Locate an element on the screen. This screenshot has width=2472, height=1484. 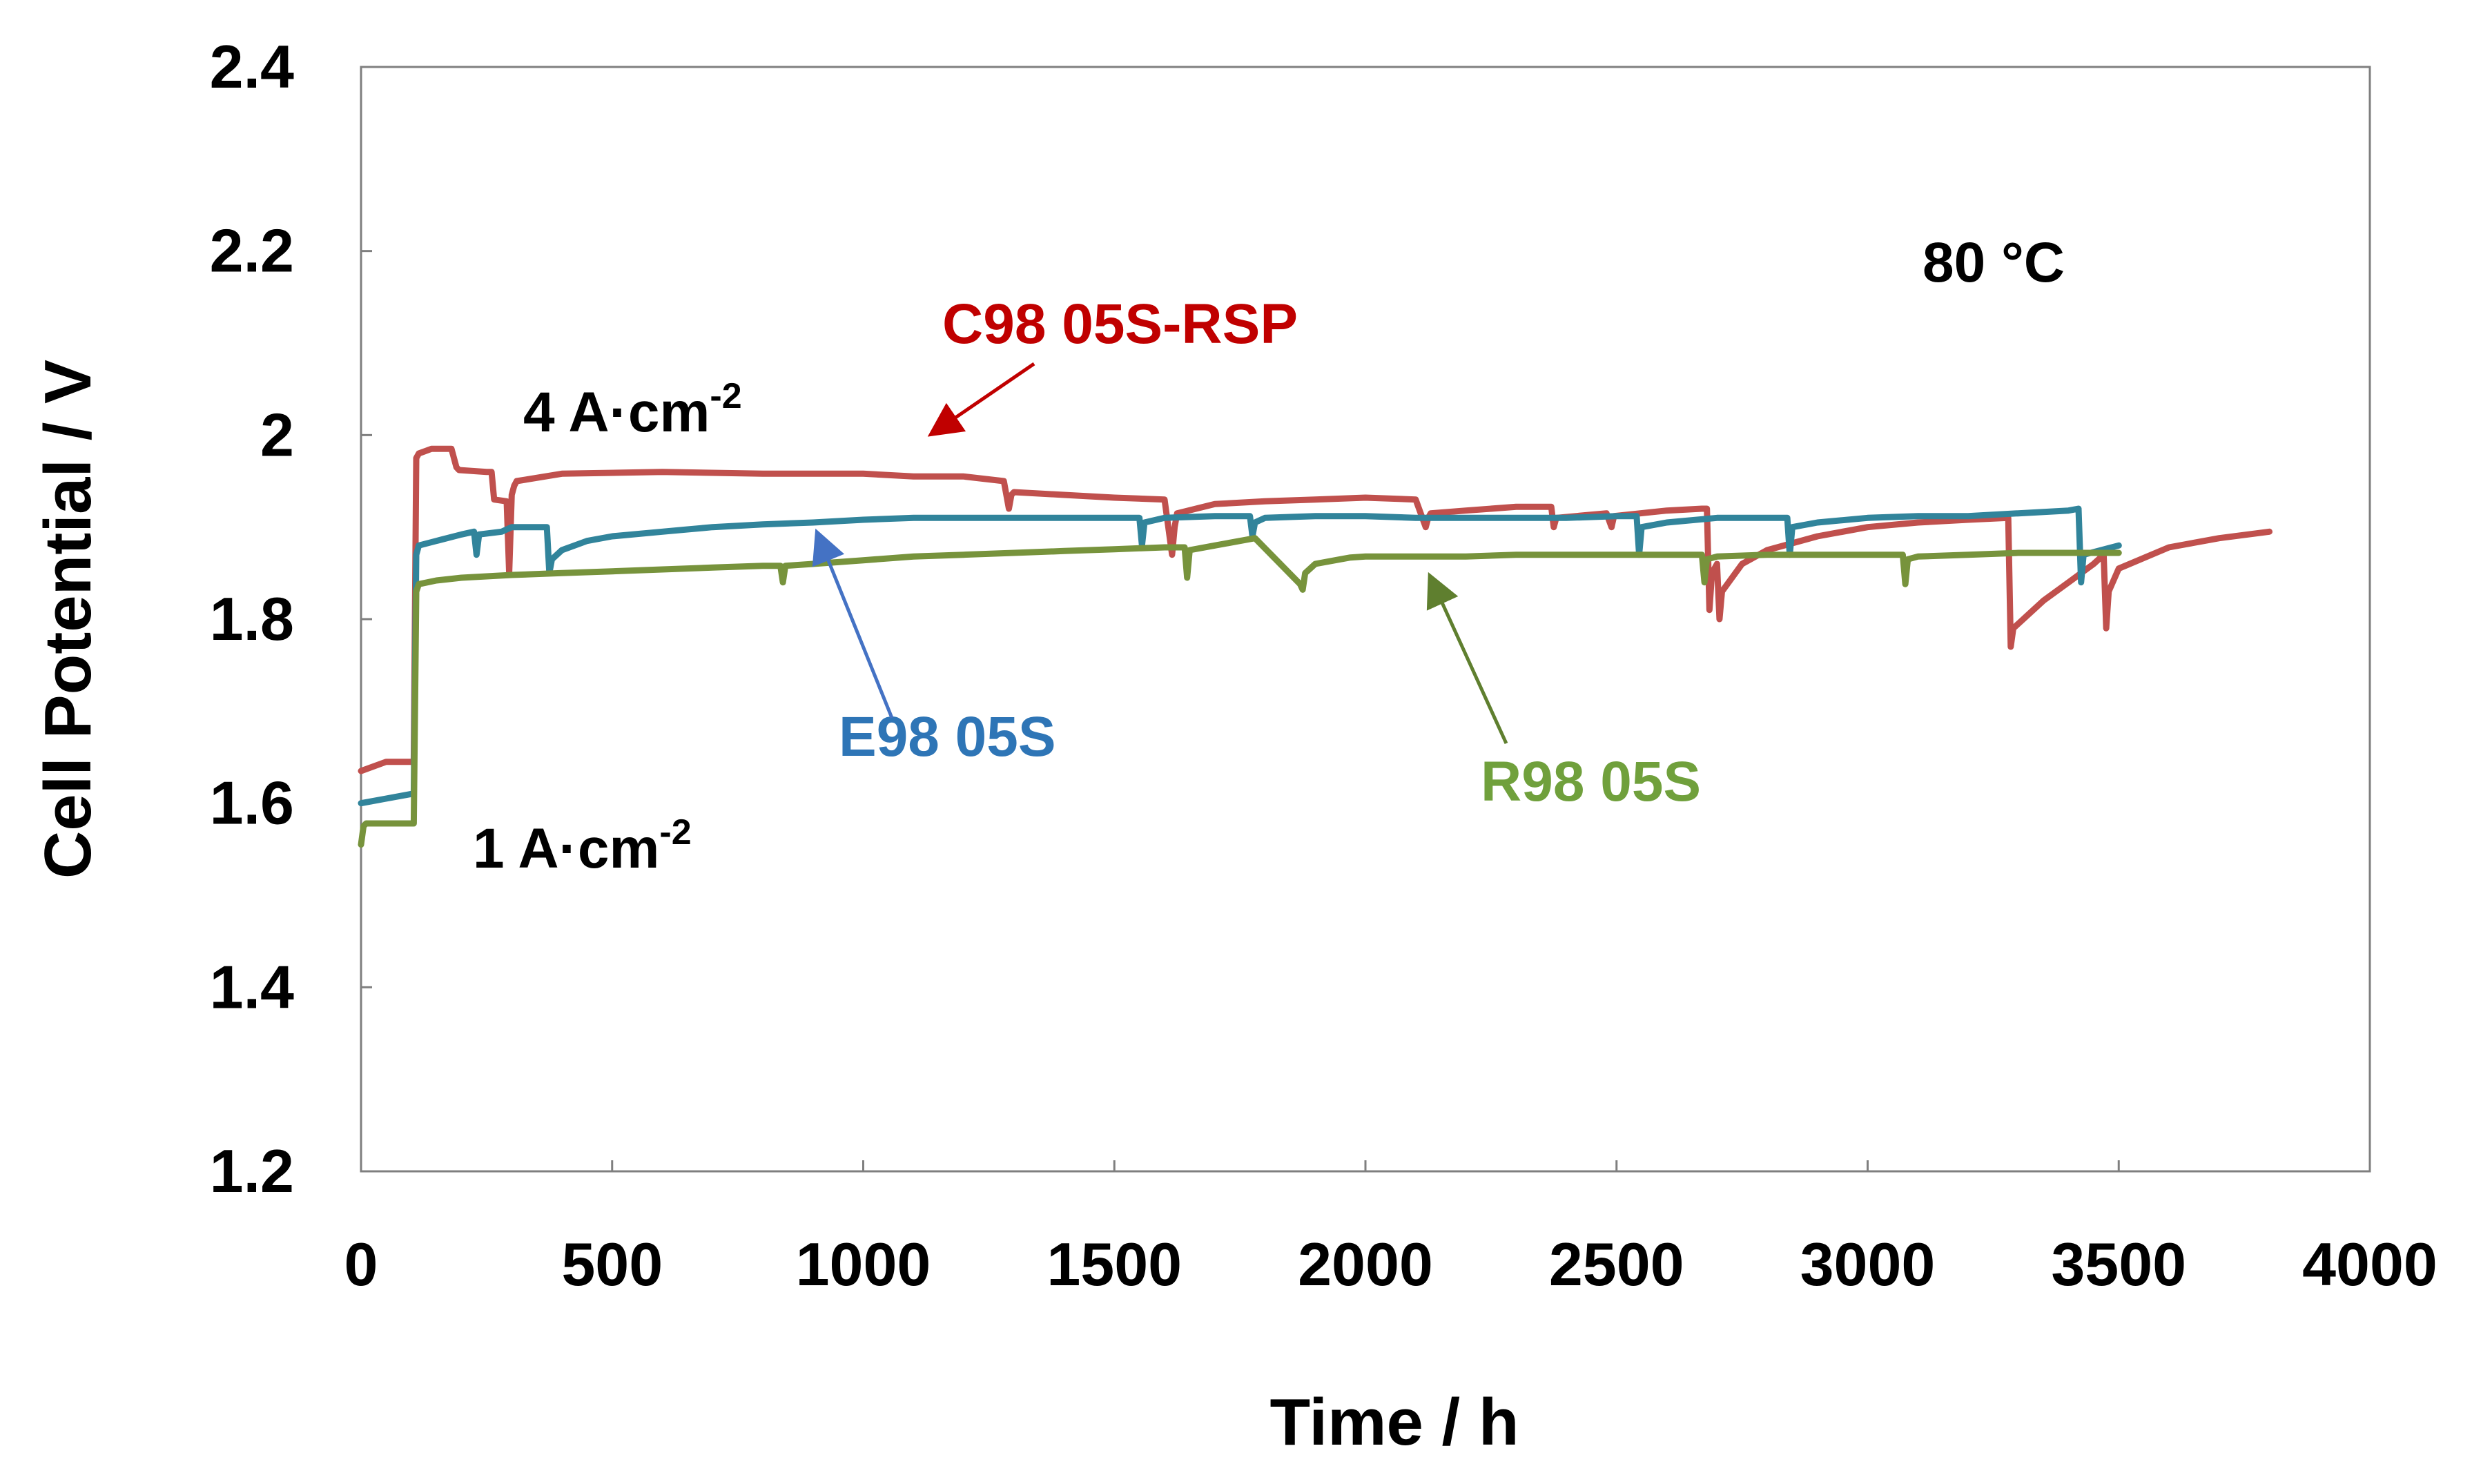
annotation-text: 4 A·cm is located at coordinates (616, 413).